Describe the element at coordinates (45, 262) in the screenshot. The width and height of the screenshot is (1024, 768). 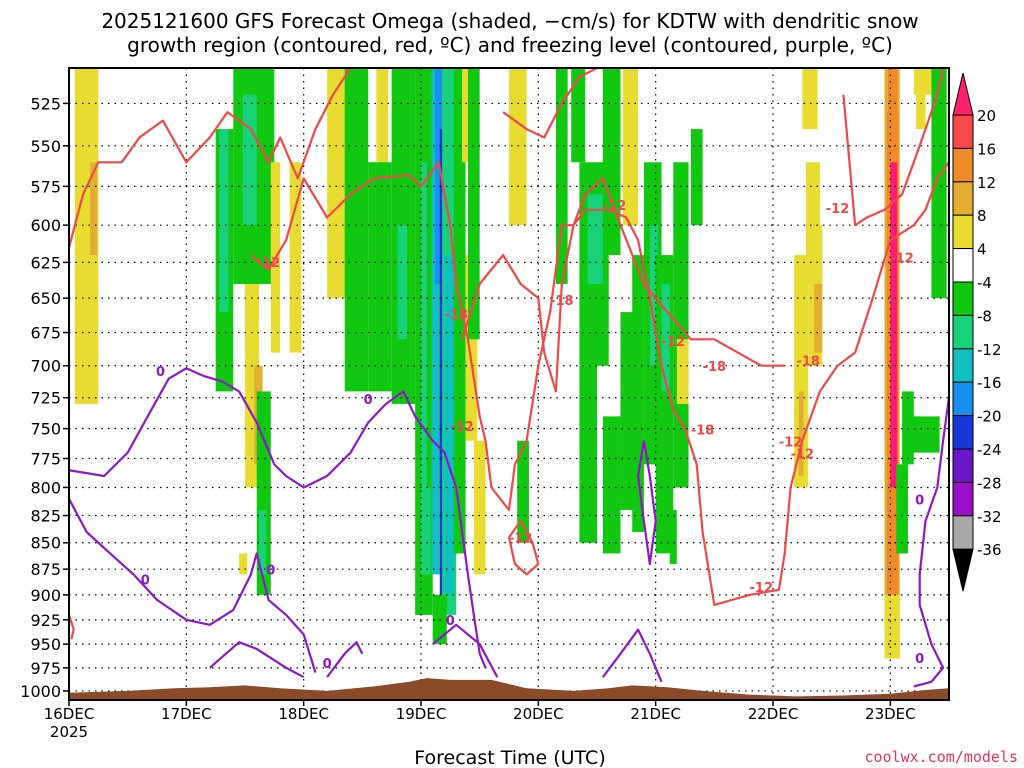
I see `y-tick-label: 625` at that location.